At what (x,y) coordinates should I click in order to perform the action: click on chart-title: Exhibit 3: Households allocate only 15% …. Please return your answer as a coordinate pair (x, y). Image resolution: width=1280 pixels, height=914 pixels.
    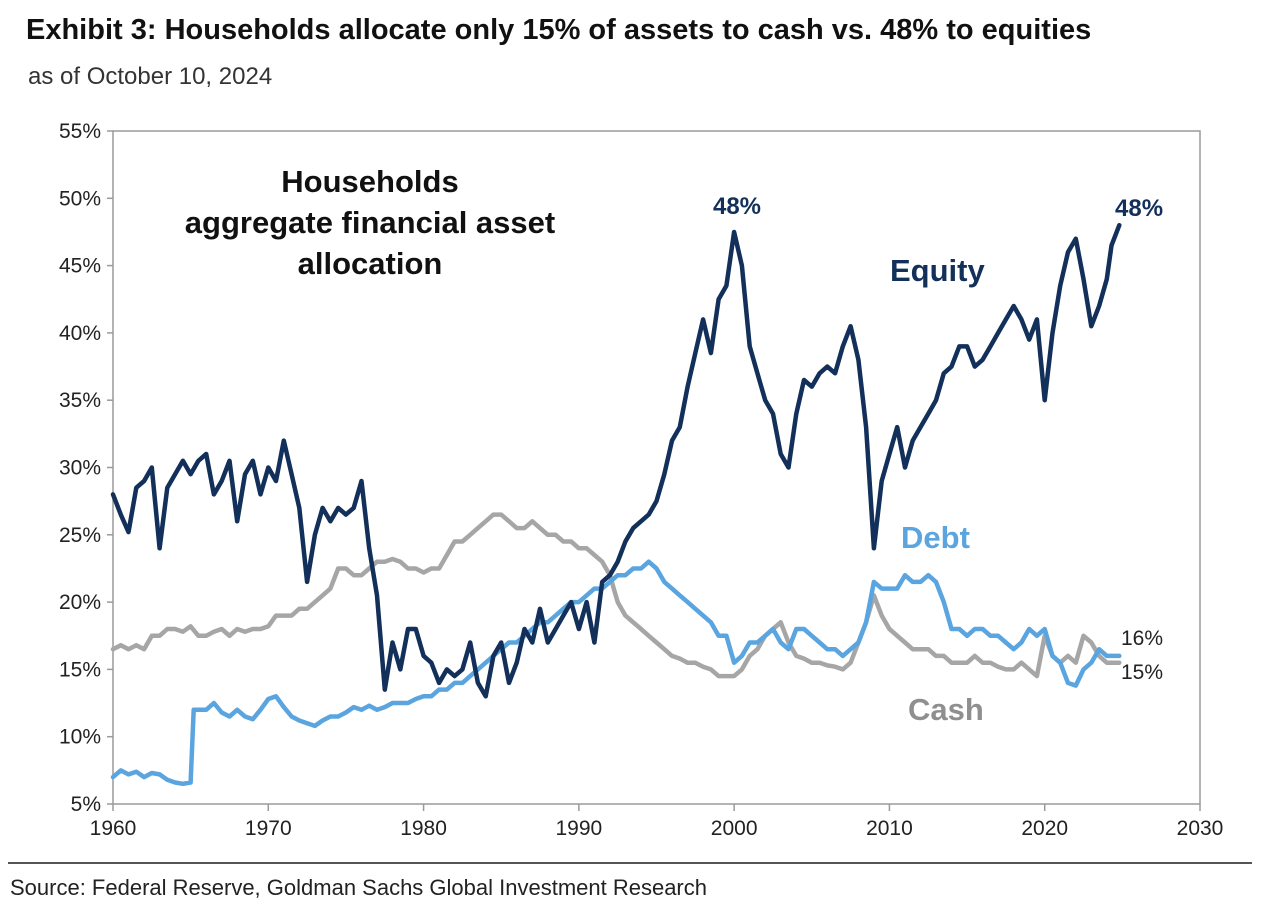
    Looking at the image, I should click on (559, 30).